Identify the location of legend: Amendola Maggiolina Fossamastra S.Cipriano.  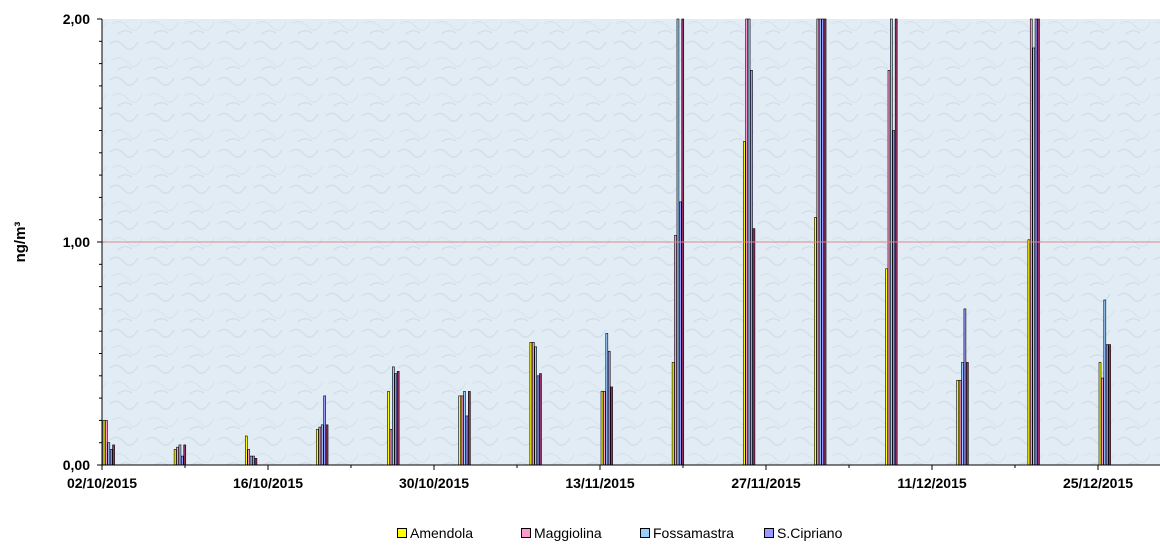
(580, 535).